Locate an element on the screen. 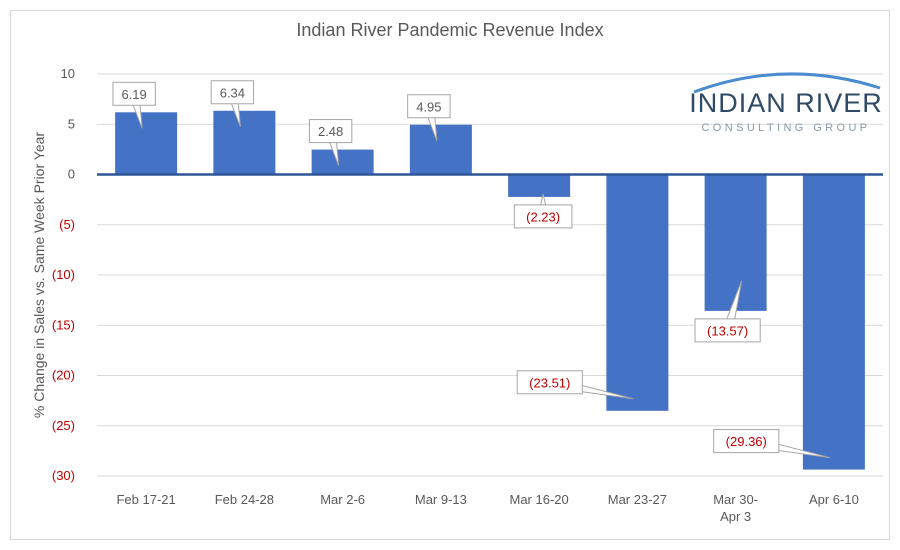 Image resolution: width=900 pixels, height=550 pixels. logo-tagline: CONSULTING GROUP is located at coordinates (786, 128).